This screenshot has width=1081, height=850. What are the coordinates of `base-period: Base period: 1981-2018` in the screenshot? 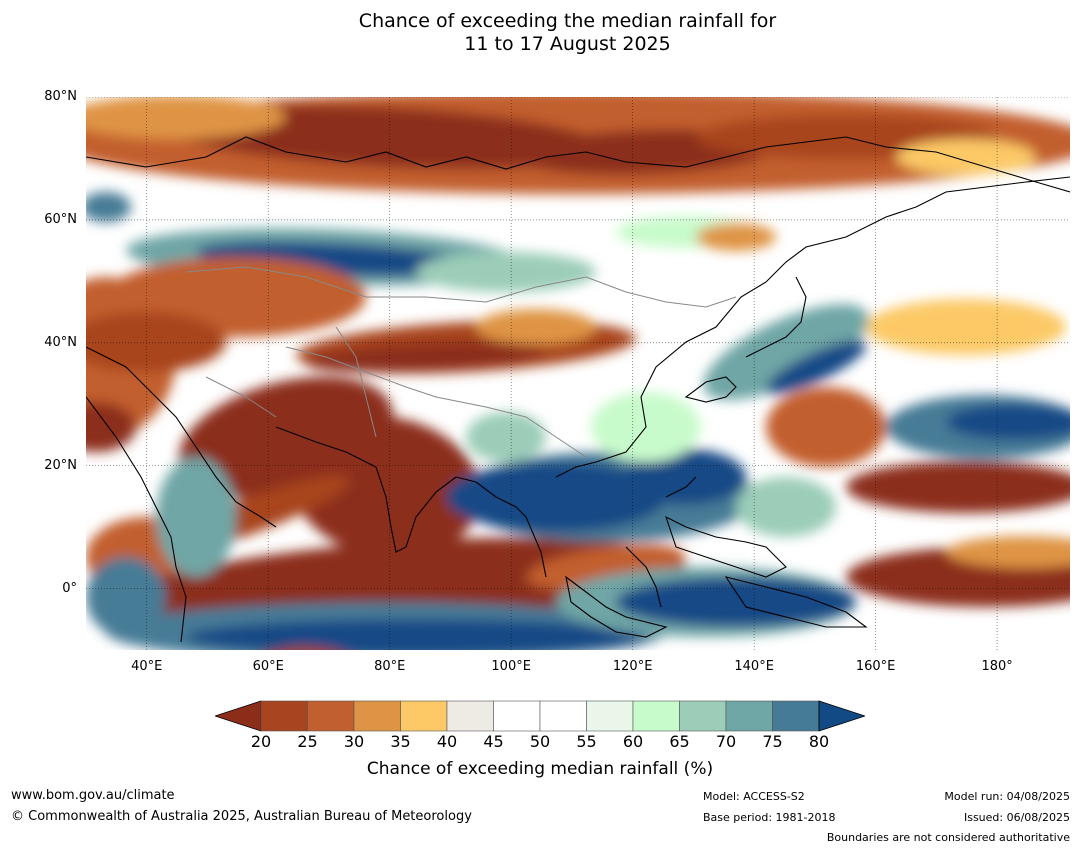 It's located at (769, 817).